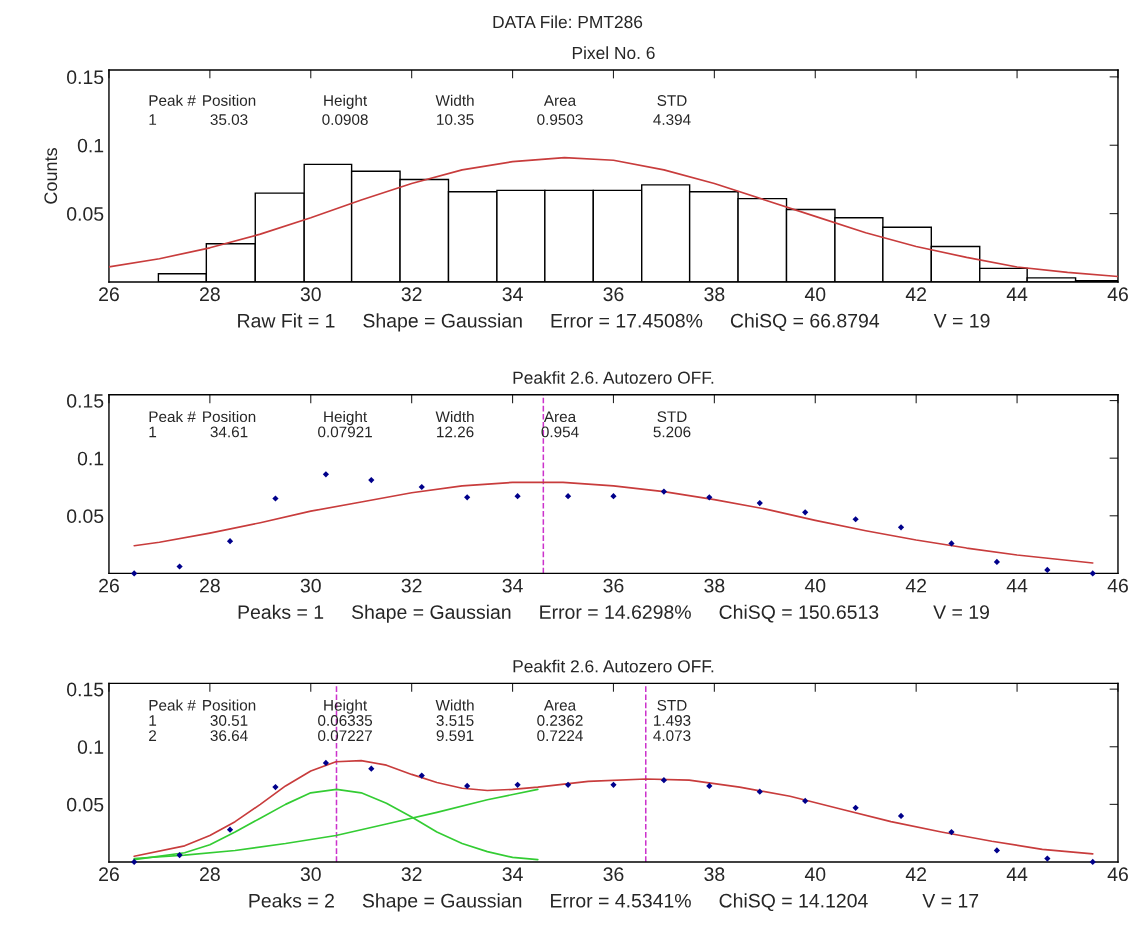 The width and height of the screenshot is (1135, 940). Describe the element at coordinates (613, 613) in the screenshot. I see `x-axis-title: Peaks = 1 Shape = Gaussian Error = 14.6298% ChiSQ = 150.6513 V = 19` at that location.